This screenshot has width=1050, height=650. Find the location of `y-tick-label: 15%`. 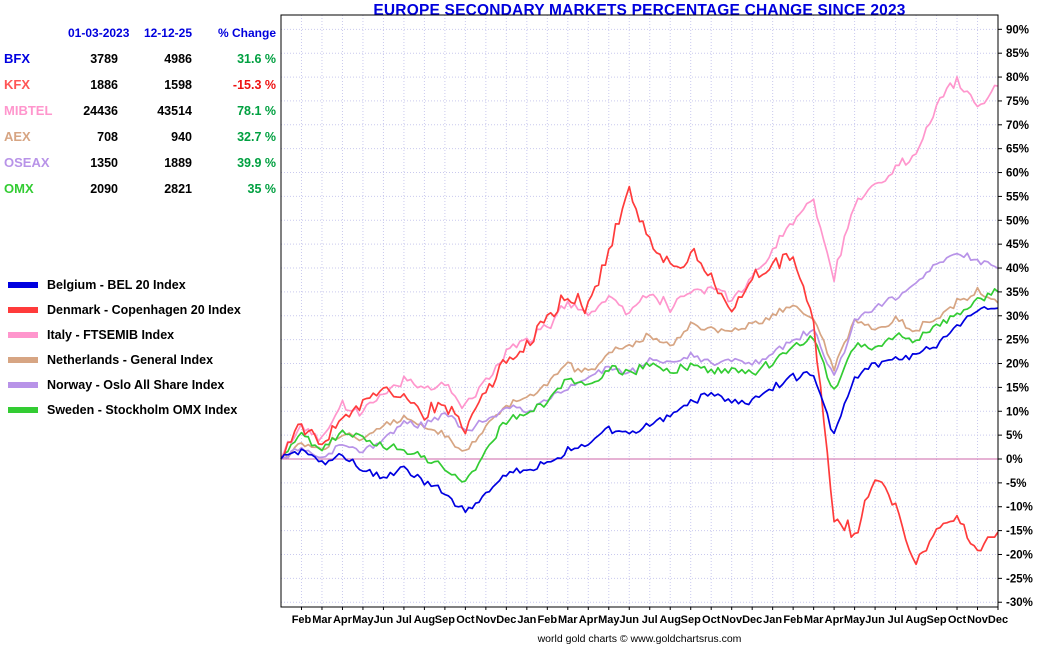

y-tick-label: 15% is located at coordinates (1017, 388).